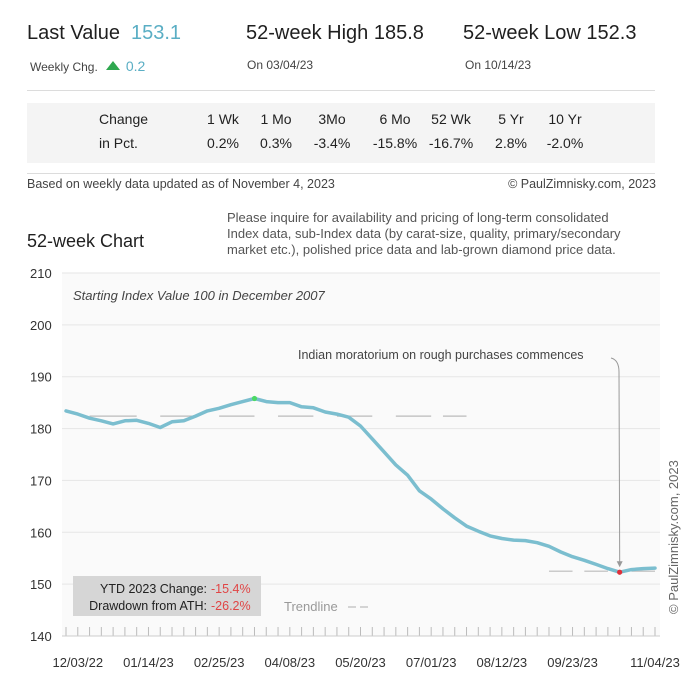 The width and height of the screenshot is (693, 681). I want to click on y-tick-label: 170, so click(41, 480).